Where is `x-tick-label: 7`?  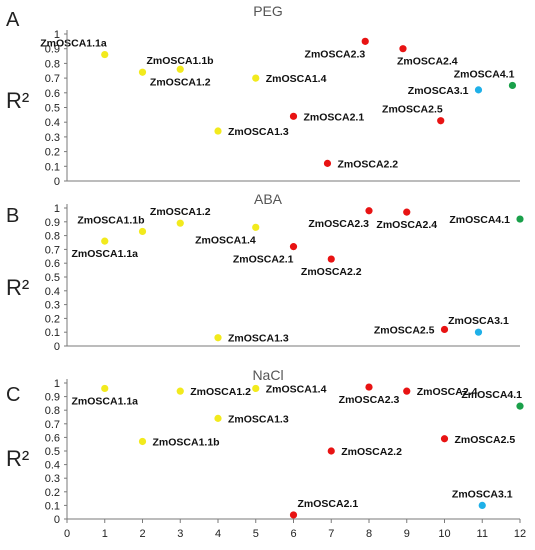 x-tick-label: 7 is located at coordinates (331, 534).